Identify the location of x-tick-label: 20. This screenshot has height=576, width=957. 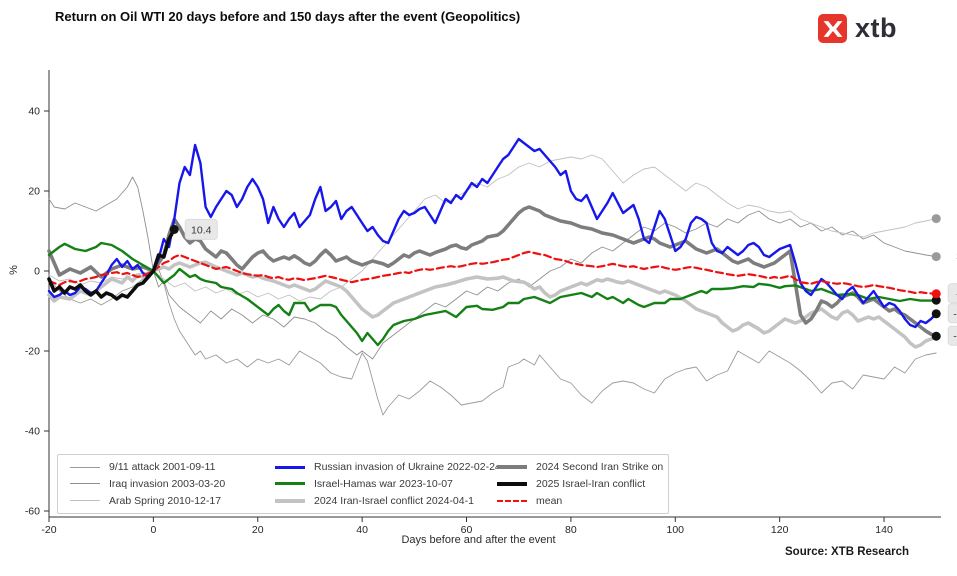
(258, 530).